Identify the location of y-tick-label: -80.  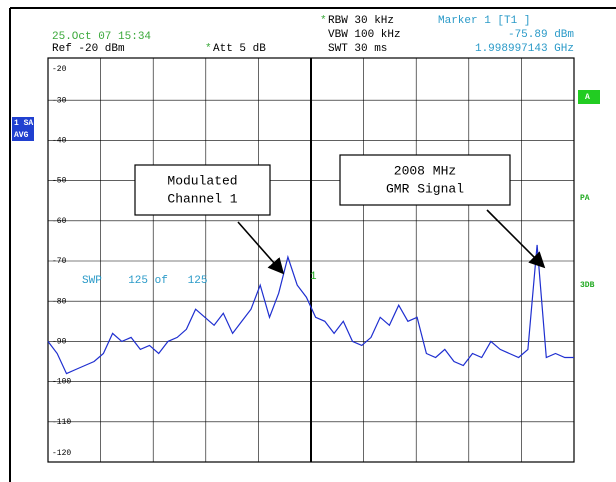
(59, 301).